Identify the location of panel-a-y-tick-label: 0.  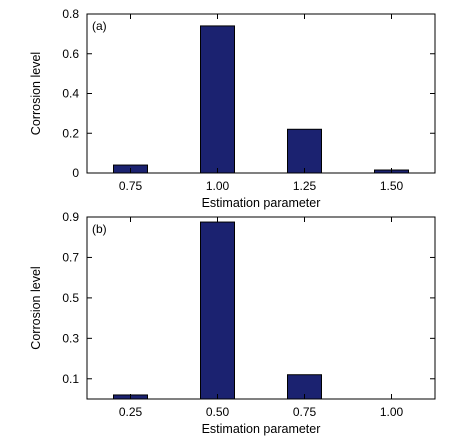
(75, 173).